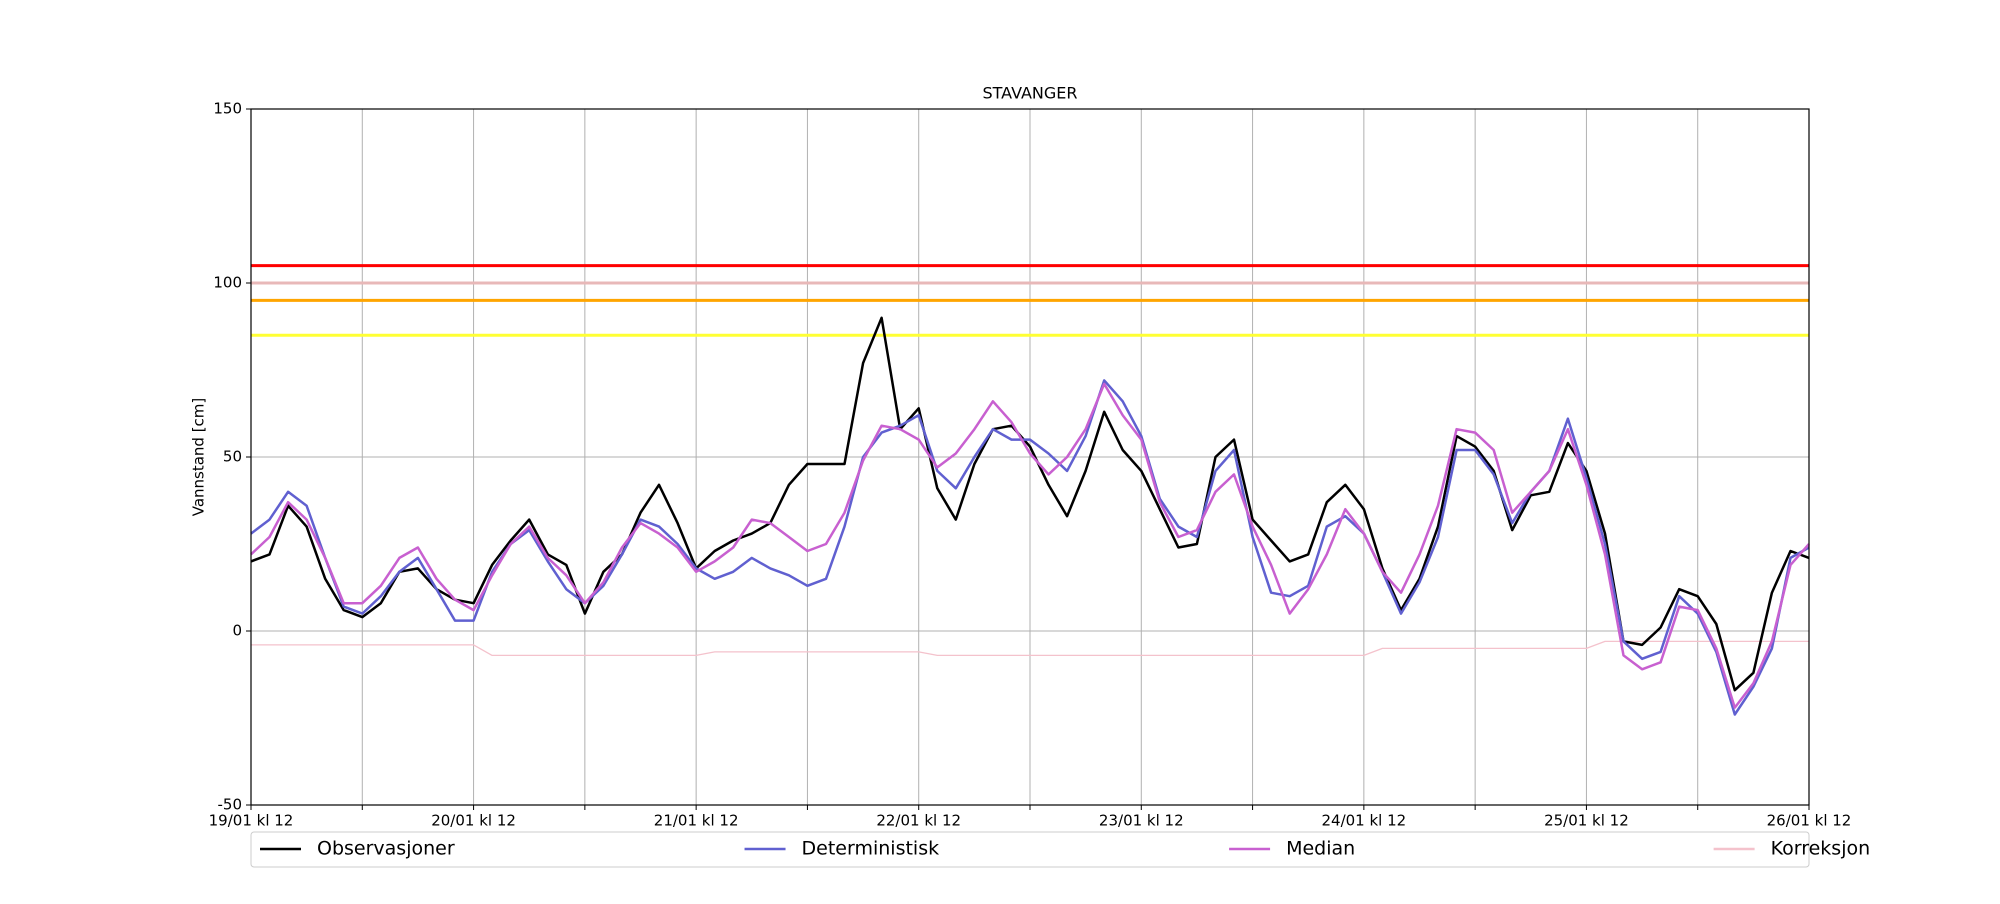 The height and width of the screenshot is (904, 2000). What do you see at coordinates (237, 631) in the screenshot?
I see `y-tick-label: 0` at bounding box center [237, 631].